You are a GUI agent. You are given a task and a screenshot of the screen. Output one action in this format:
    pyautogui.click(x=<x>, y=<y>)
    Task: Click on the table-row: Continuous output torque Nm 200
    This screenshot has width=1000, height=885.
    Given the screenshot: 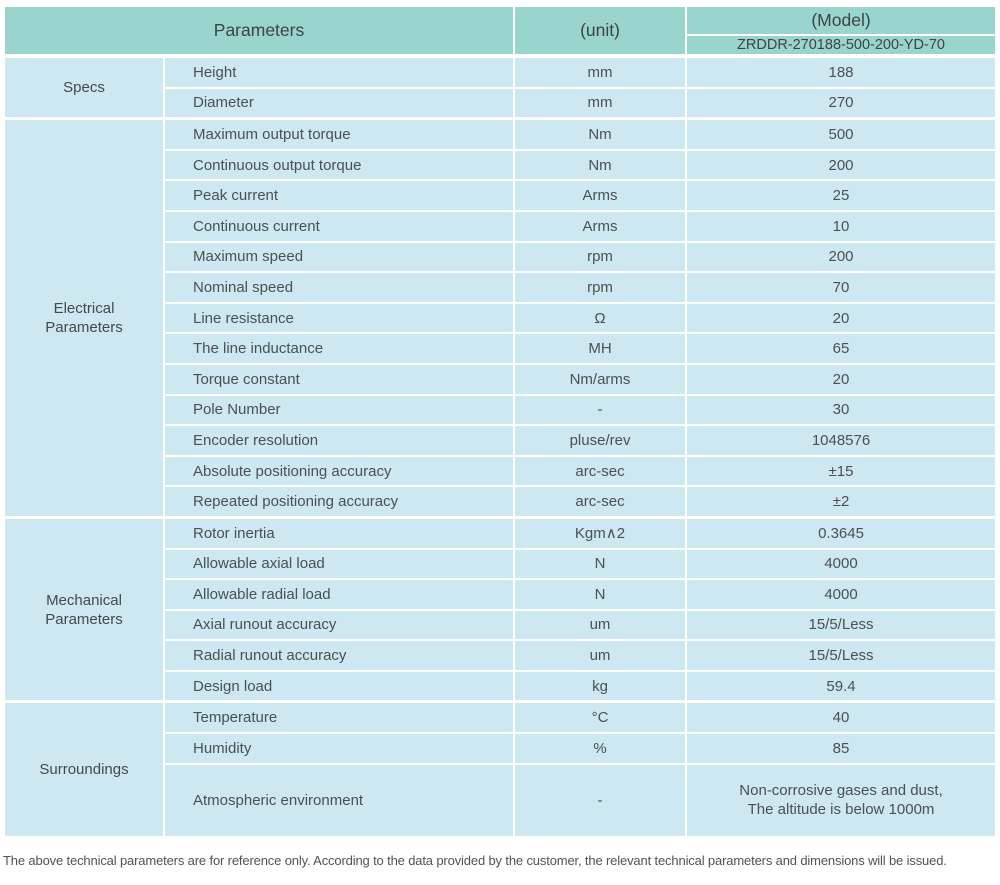 What is the action you would take?
    pyautogui.click(x=501, y=165)
    